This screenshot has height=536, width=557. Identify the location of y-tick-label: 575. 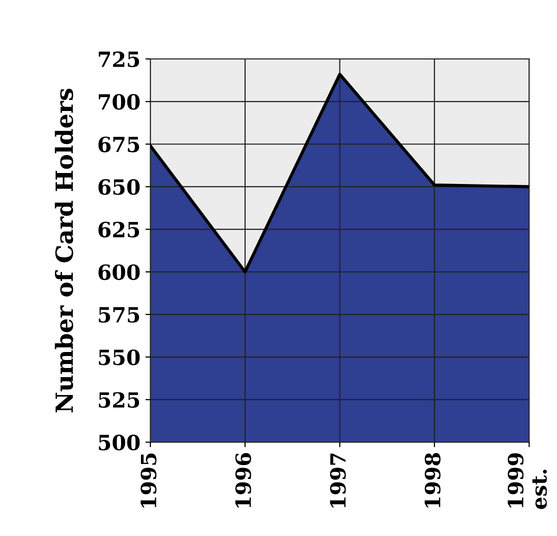
(119, 315).